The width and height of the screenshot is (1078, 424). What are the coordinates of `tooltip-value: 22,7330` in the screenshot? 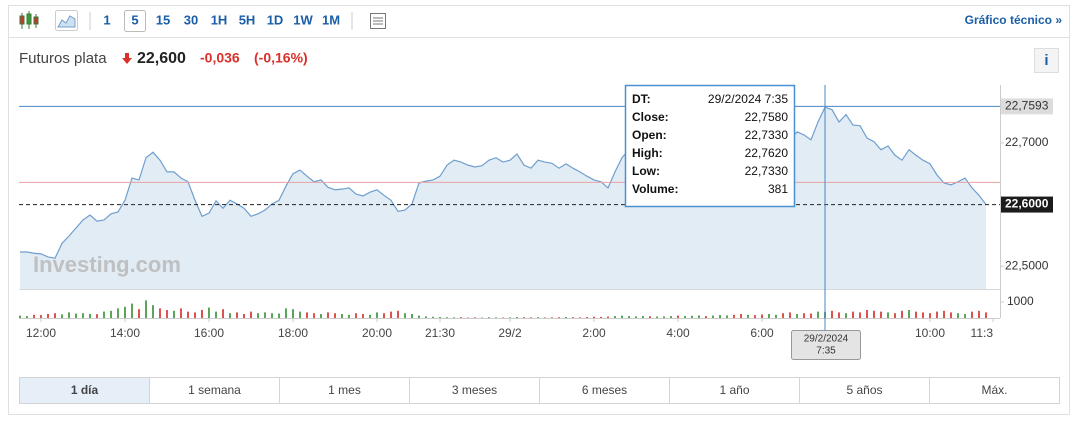 It's located at (767, 171).